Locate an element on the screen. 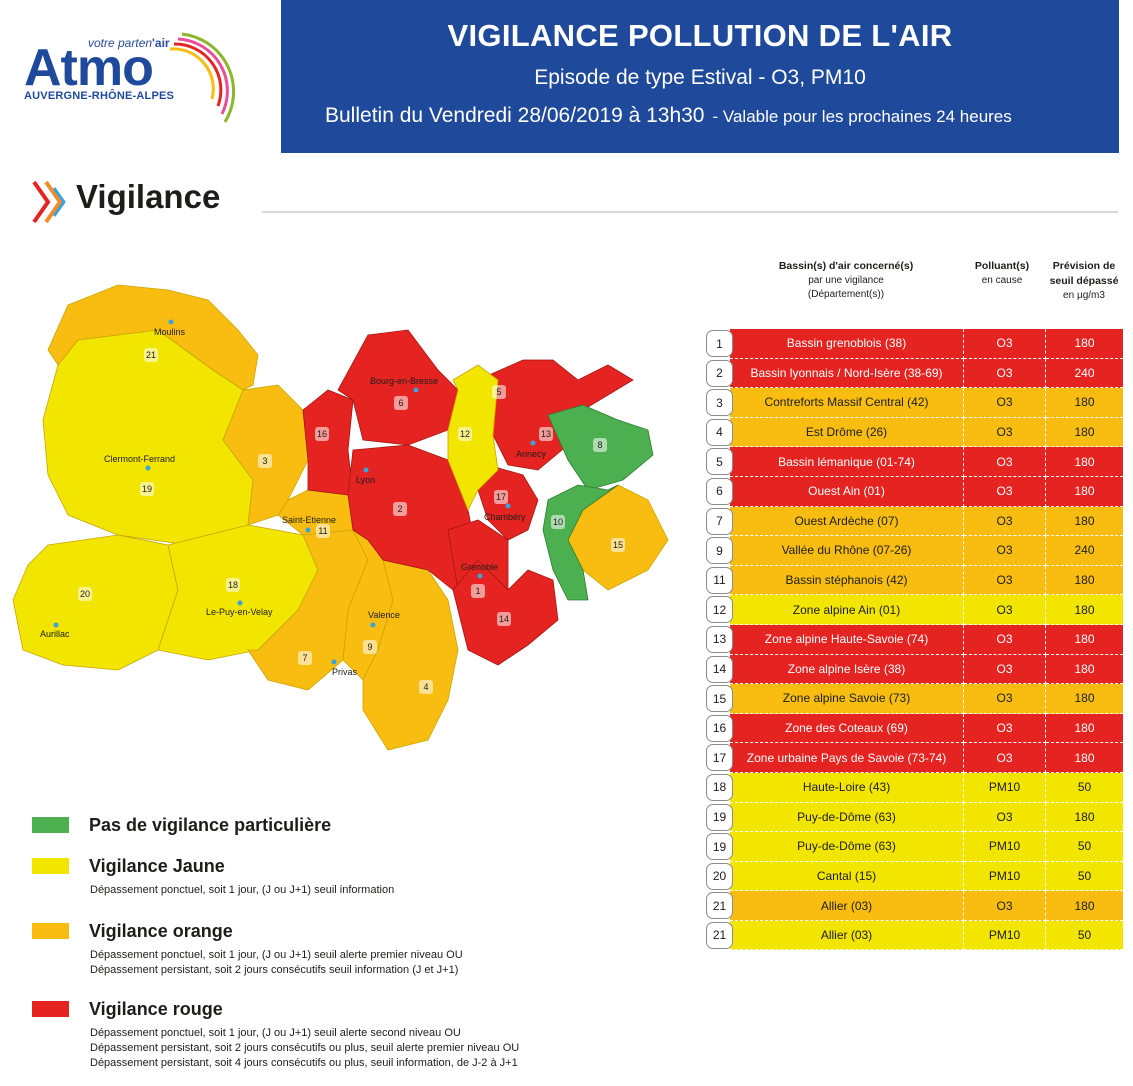 Image resolution: width=1133 pixels, height=1086 pixels. table-header-pollutant: Polluant(s) en cause is located at coordinates (1002, 273).